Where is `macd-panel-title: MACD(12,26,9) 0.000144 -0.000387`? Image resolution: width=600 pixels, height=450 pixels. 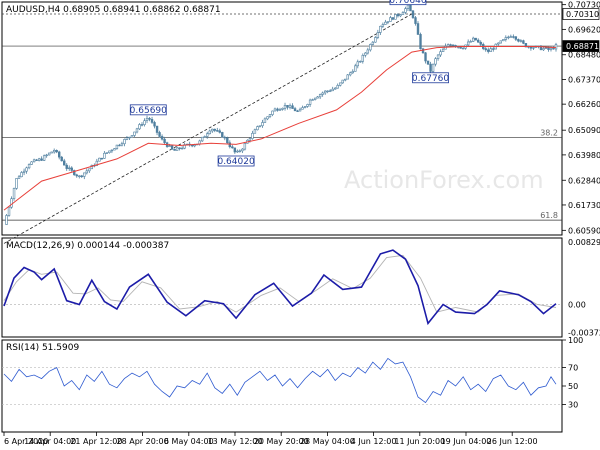
macd-panel-title: MACD(12,26,9) 0.000144 -0.000387 is located at coordinates (87, 246).